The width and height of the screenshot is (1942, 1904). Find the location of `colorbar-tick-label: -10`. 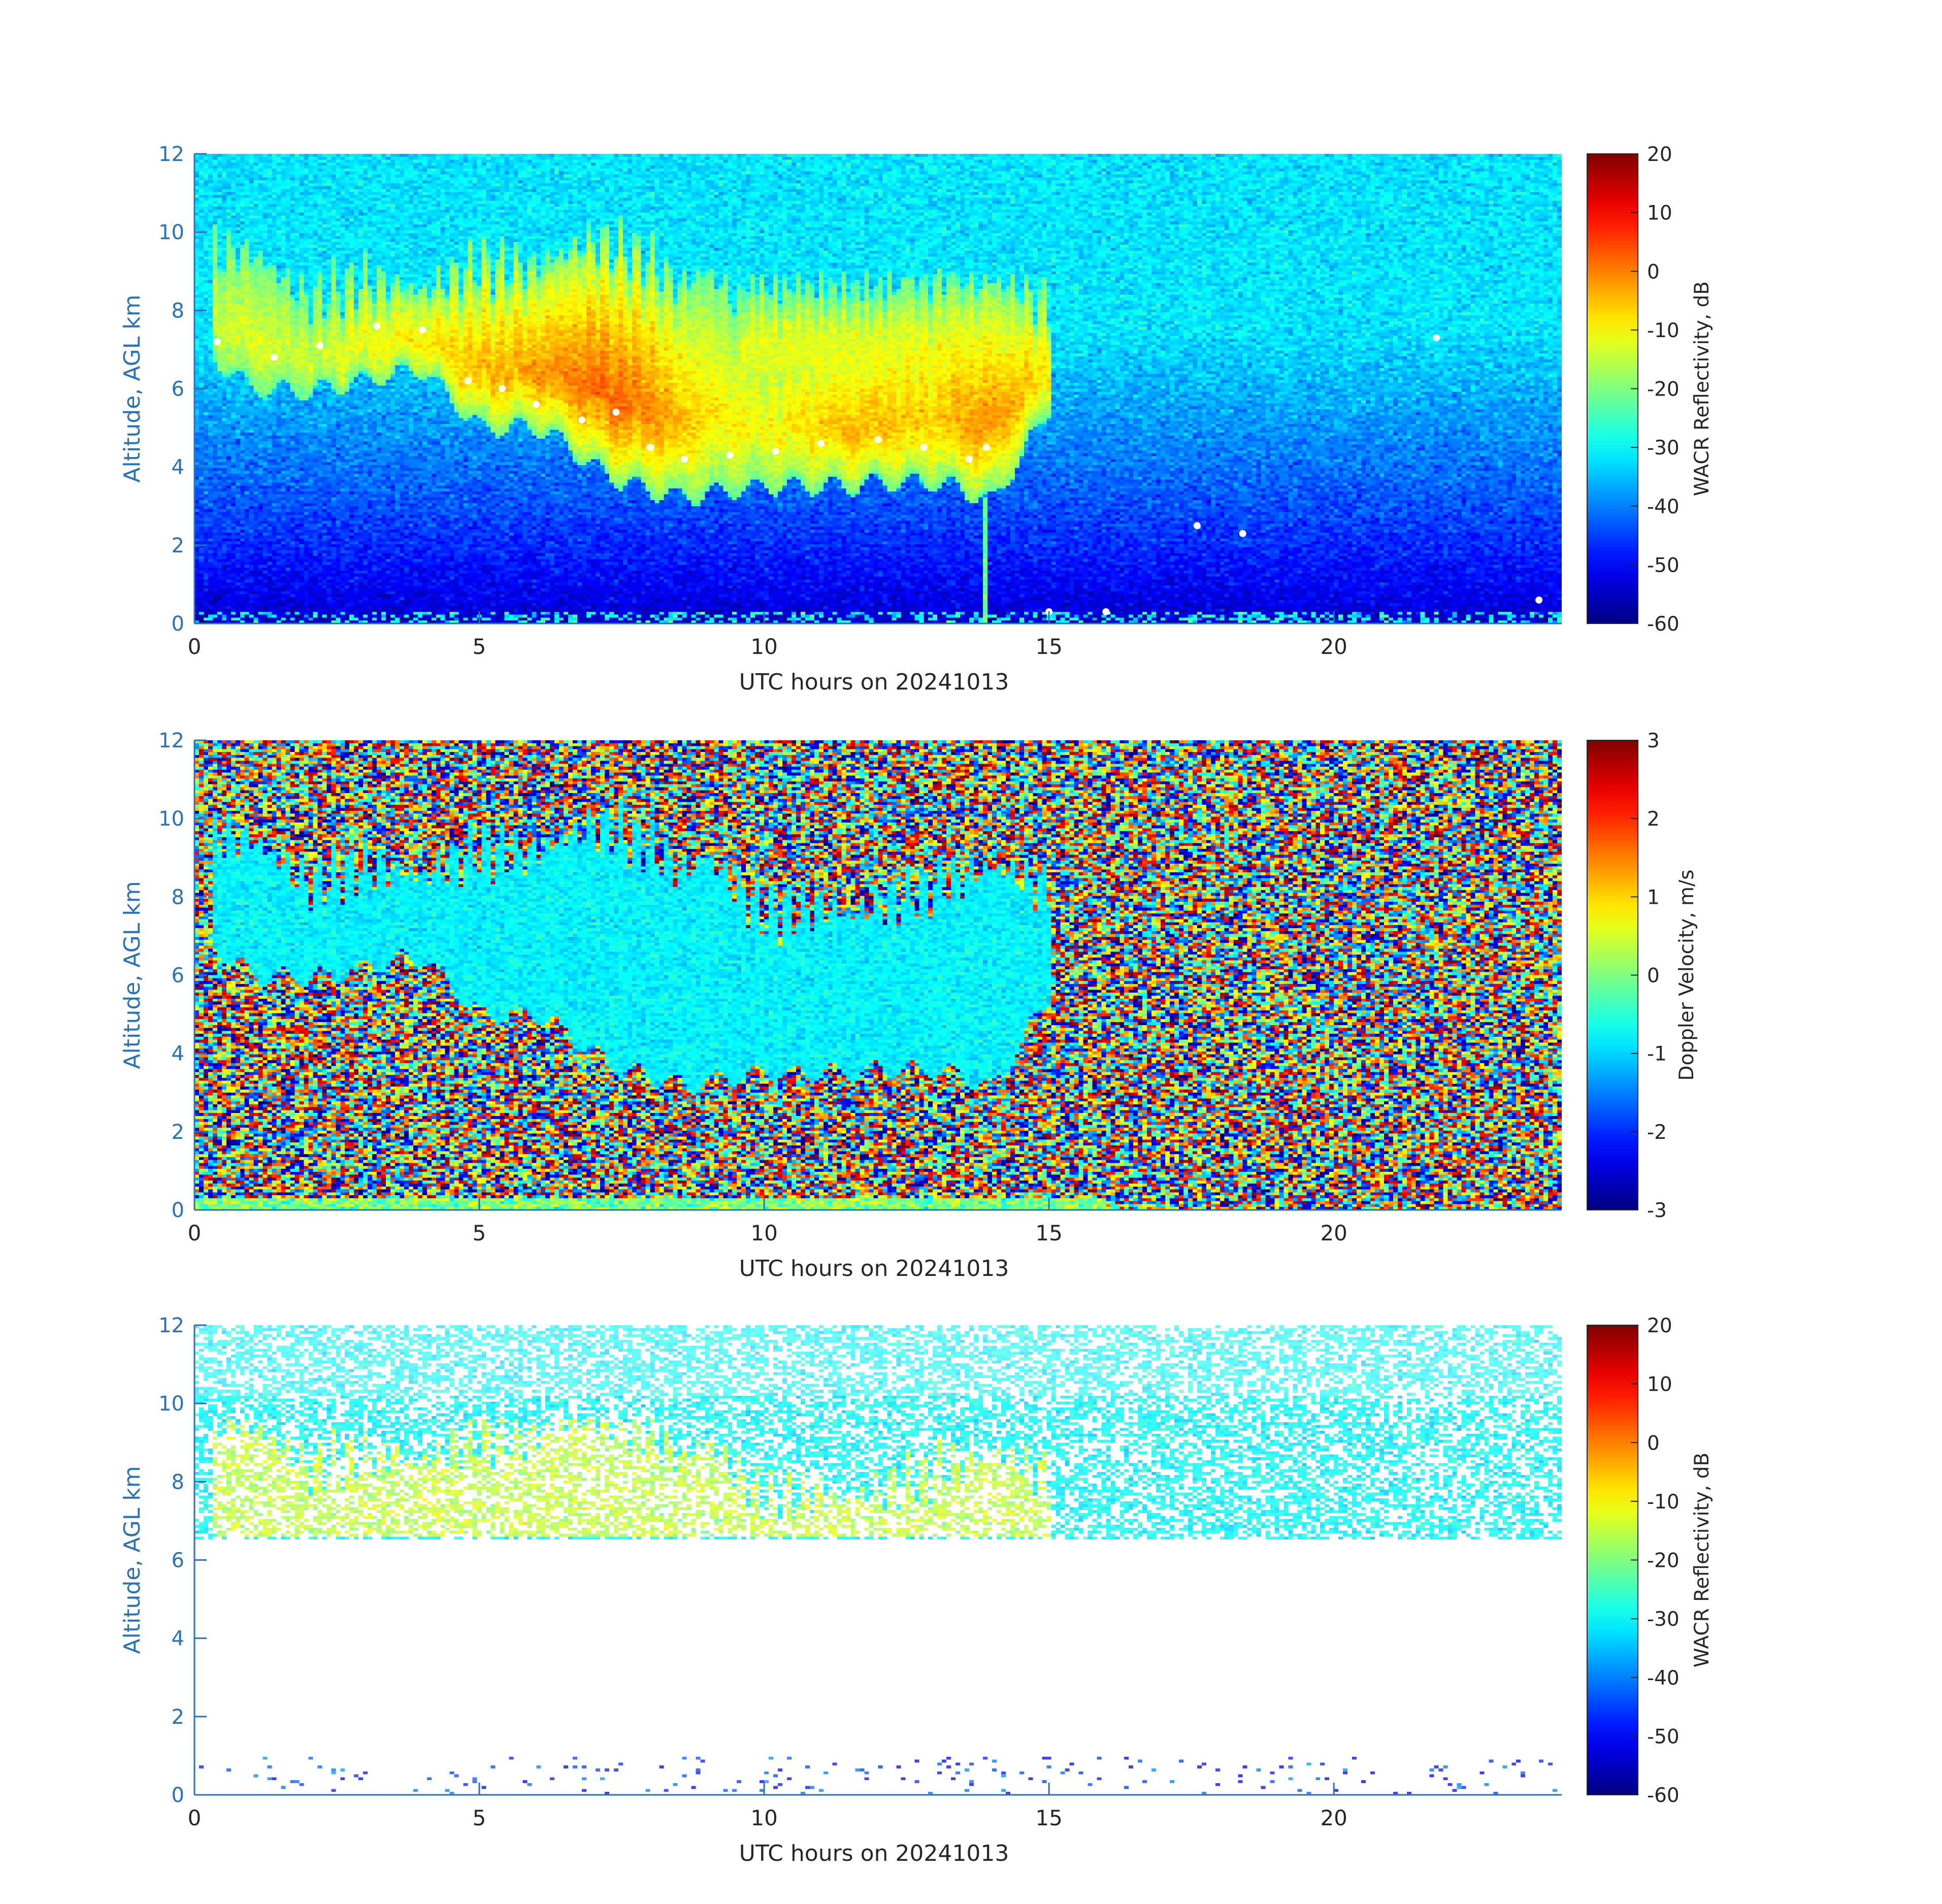

colorbar-tick-label: -10 is located at coordinates (1663, 1503).